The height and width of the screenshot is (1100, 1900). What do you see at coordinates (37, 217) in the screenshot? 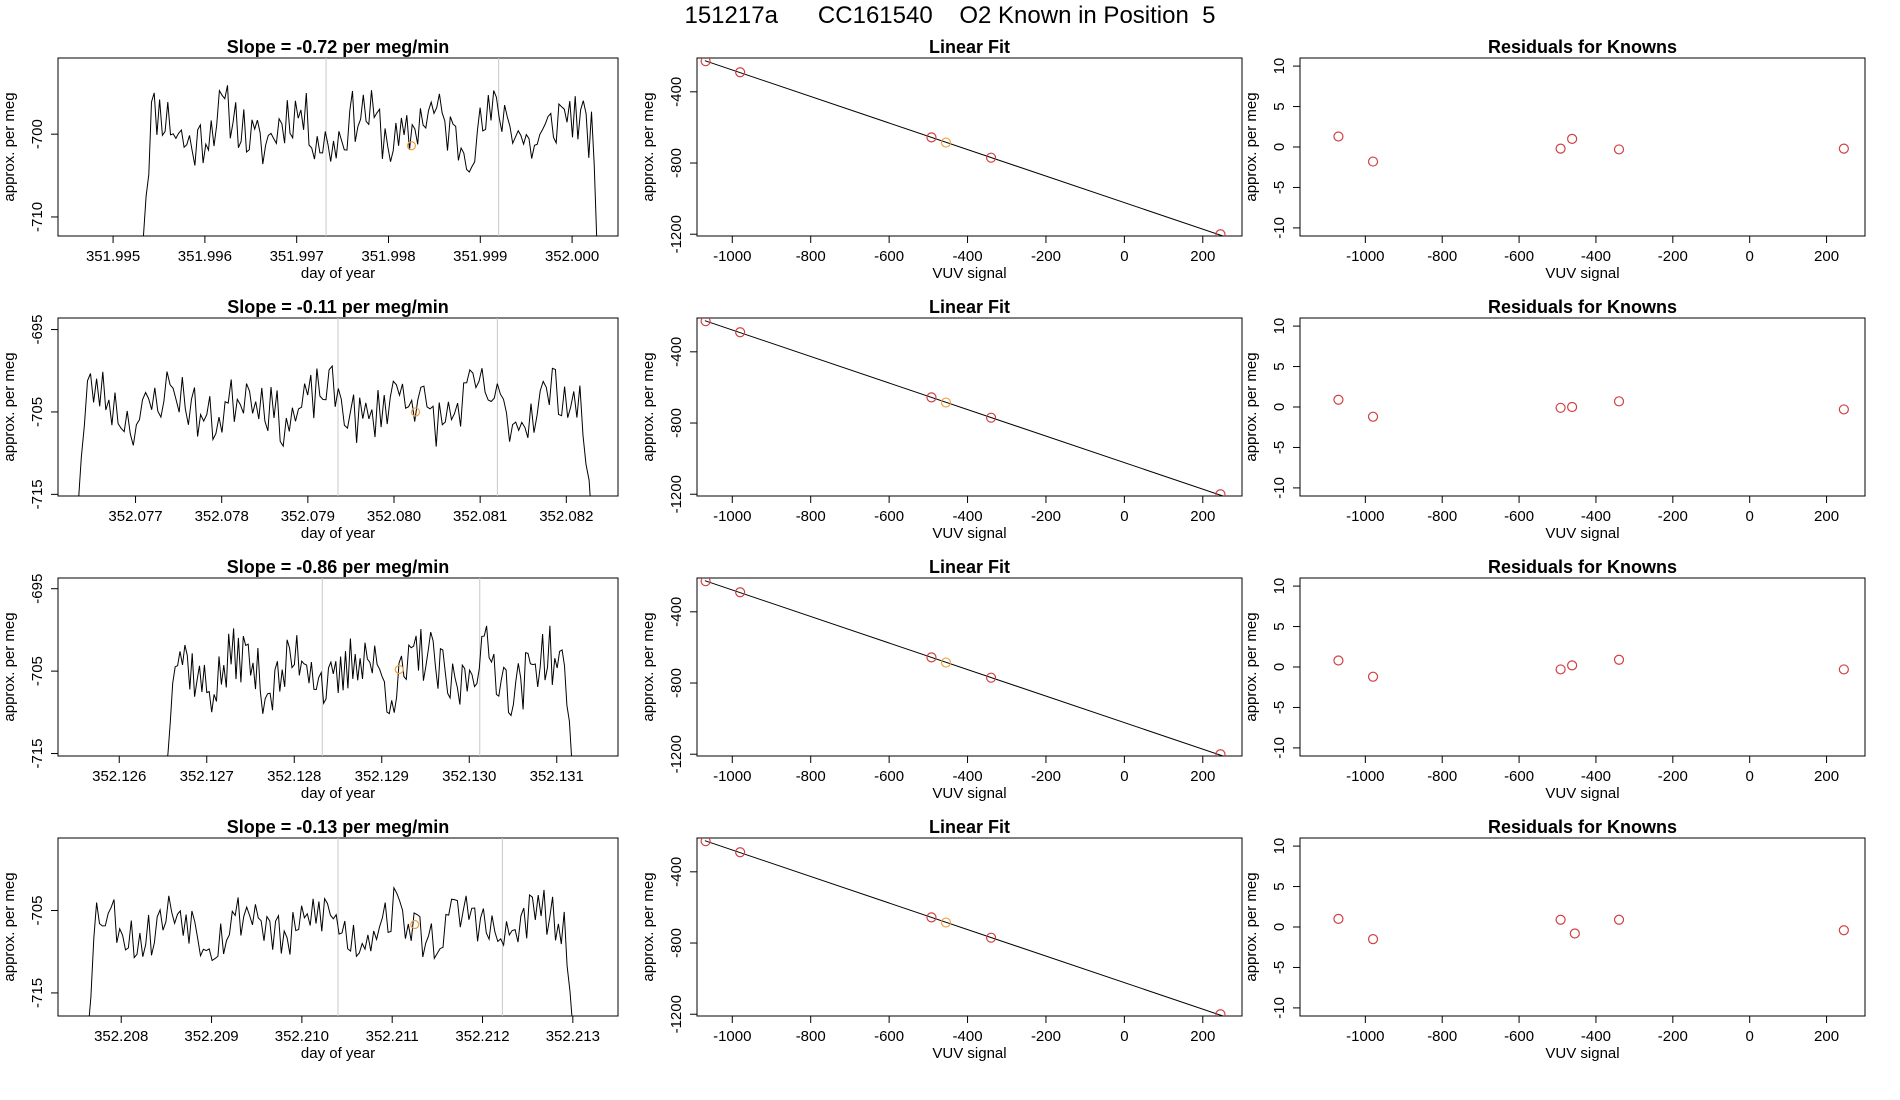
I see `y-tick-label: -710` at bounding box center [37, 217].